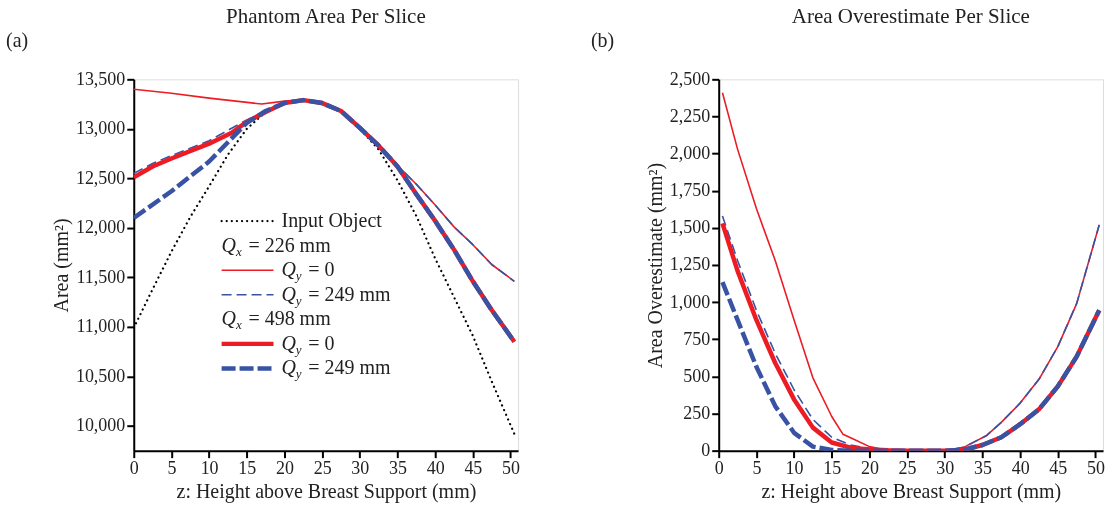 Image resolution: width=1110 pixels, height=516 pixels. I want to click on y-tick-label: 0, so click(706, 450).